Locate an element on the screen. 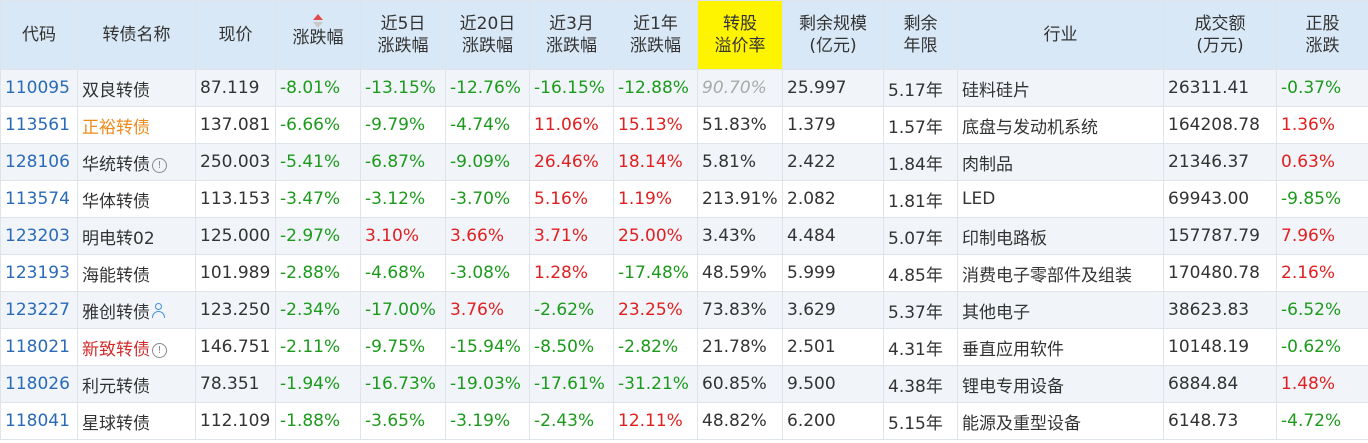  col-header-chg5d: 近5日 涨跌幅 is located at coordinates (403, 35).